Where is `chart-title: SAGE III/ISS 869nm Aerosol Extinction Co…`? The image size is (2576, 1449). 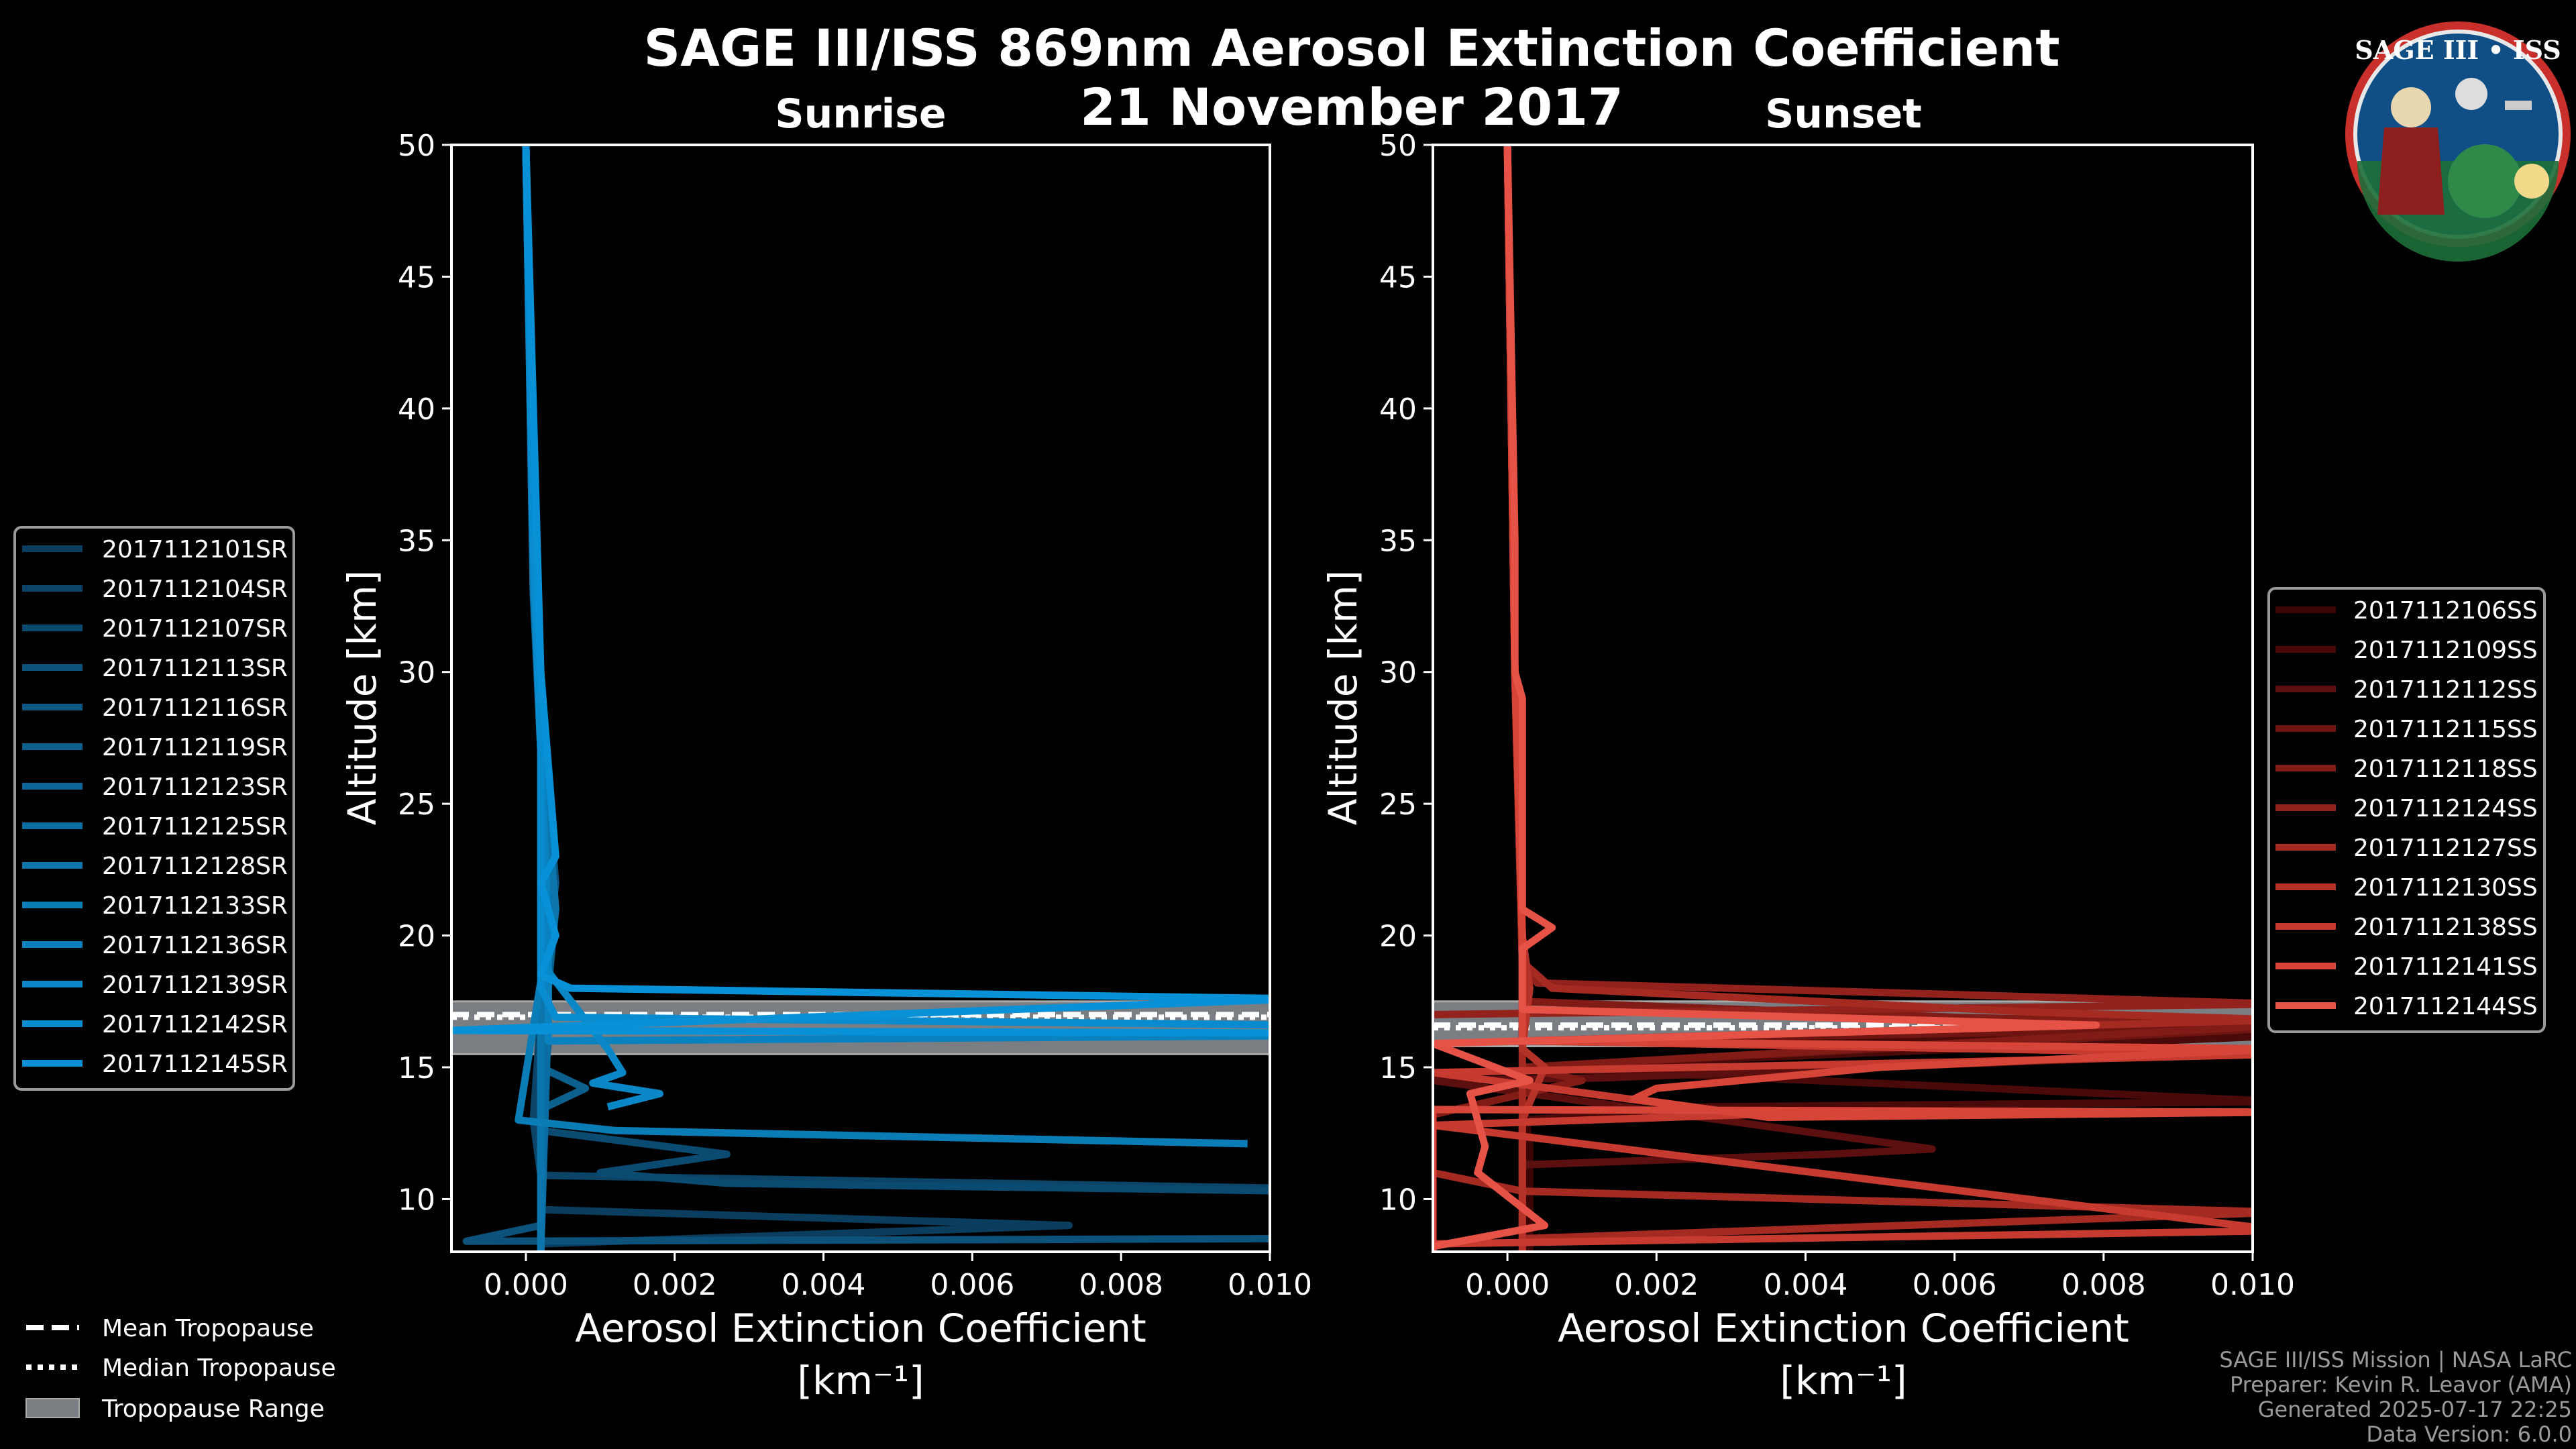 chart-title: SAGE III/ISS 869nm Aerosol Extinction Co… is located at coordinates (1351, 48).